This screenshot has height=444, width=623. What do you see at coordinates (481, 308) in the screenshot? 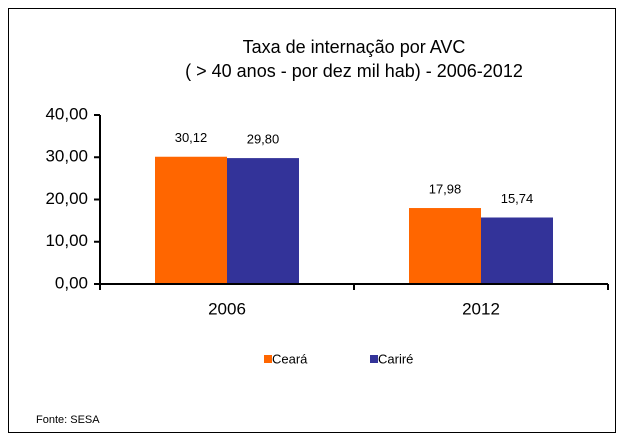
I see `x-tick-label: 2012` at bounding box center [481, 308].